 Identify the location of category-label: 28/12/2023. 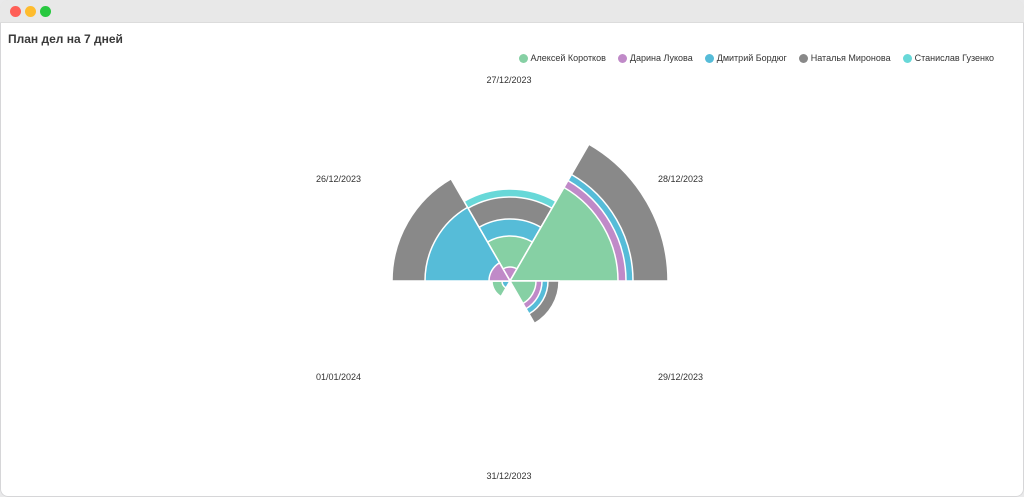
(680, 179).